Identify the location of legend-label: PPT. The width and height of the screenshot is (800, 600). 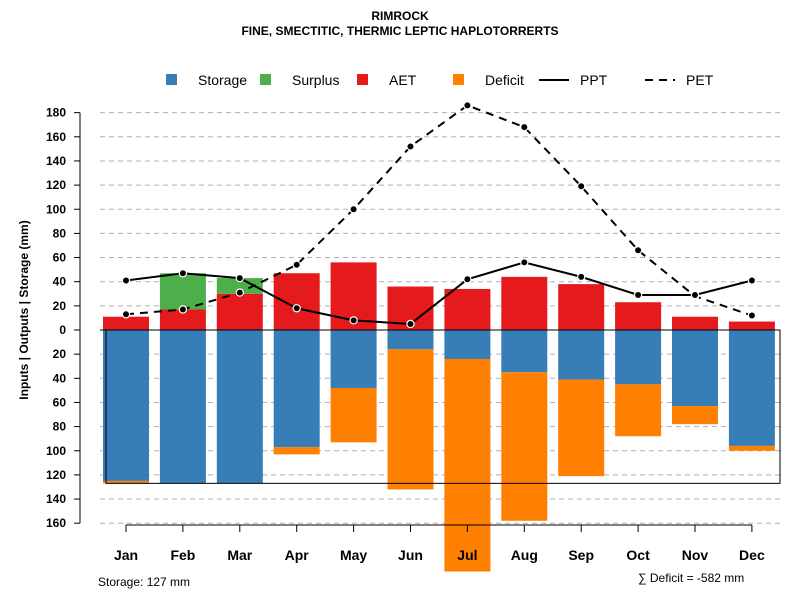
(594, 80).